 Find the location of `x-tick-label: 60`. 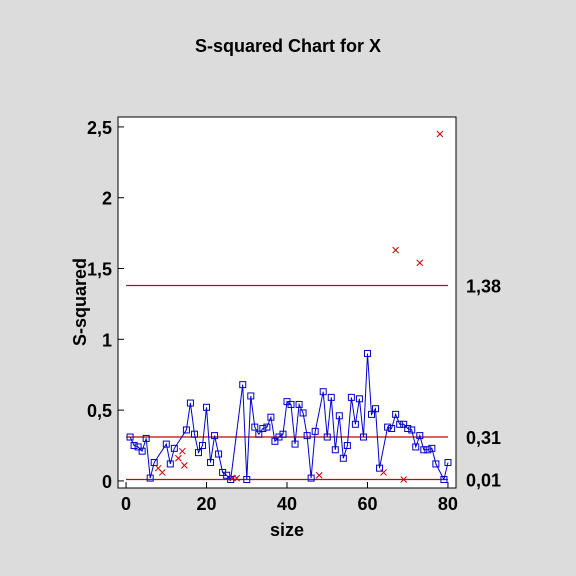

x-tick-label: 60 is located at coordinates (367, 504).